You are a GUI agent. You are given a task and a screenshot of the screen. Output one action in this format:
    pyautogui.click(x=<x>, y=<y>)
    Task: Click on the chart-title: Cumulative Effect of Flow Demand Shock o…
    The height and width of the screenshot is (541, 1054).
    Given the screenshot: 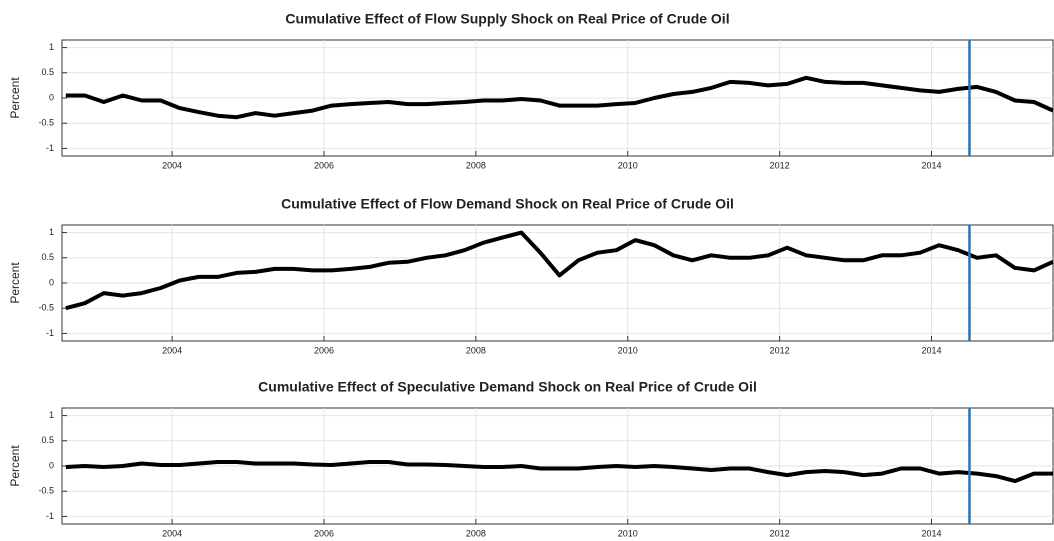 What is the action you would take?
    pyautogui.click(x=507, y=204)
    